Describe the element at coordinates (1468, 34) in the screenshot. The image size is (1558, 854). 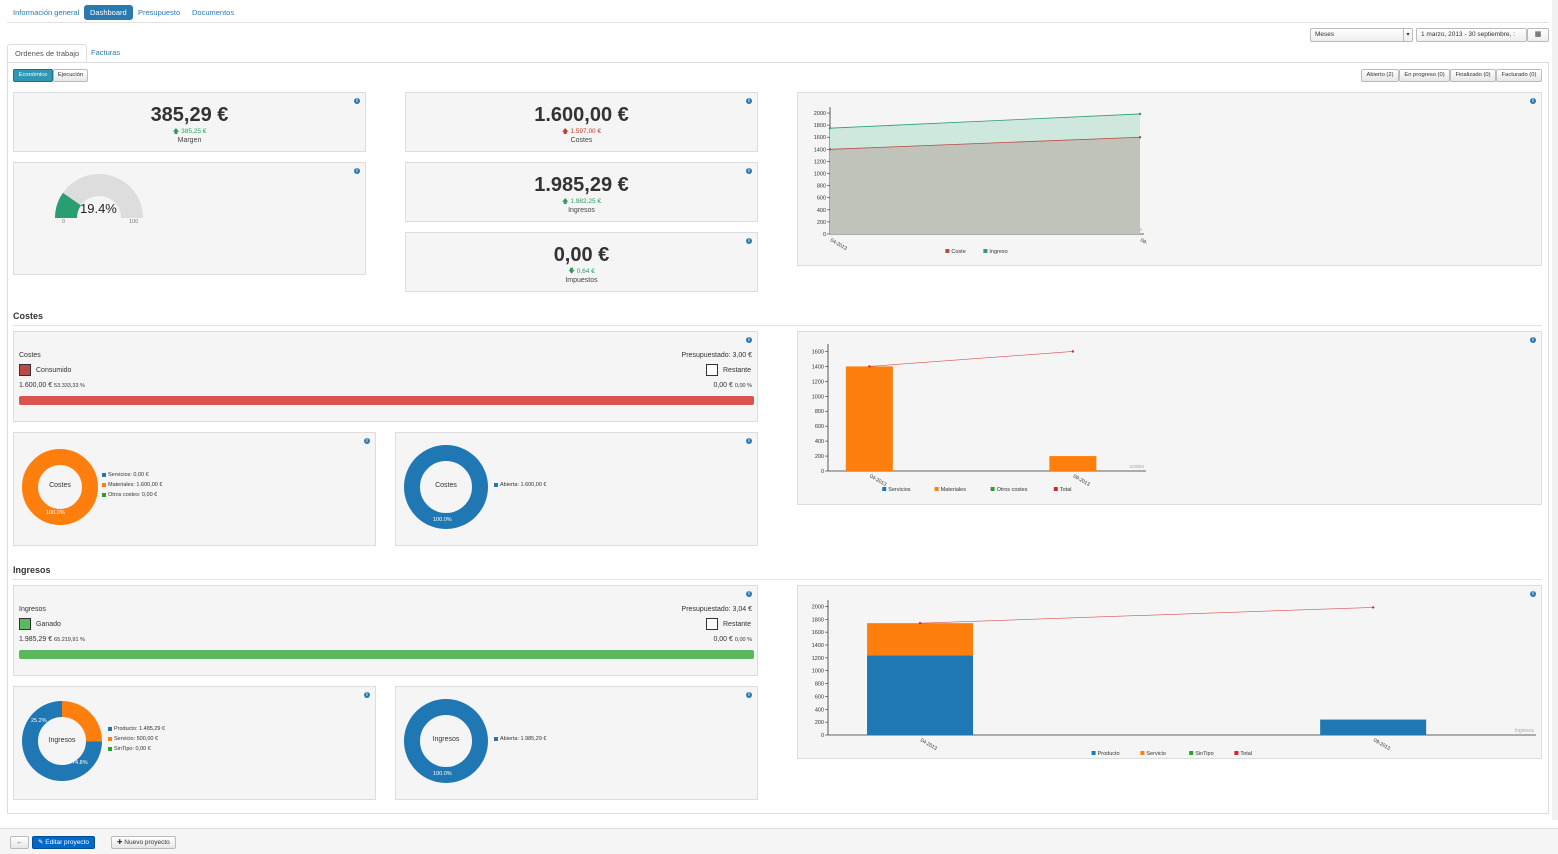
I see `date-range-value: 1 marzo, 2013 - 30 septiembre, :` at that location.